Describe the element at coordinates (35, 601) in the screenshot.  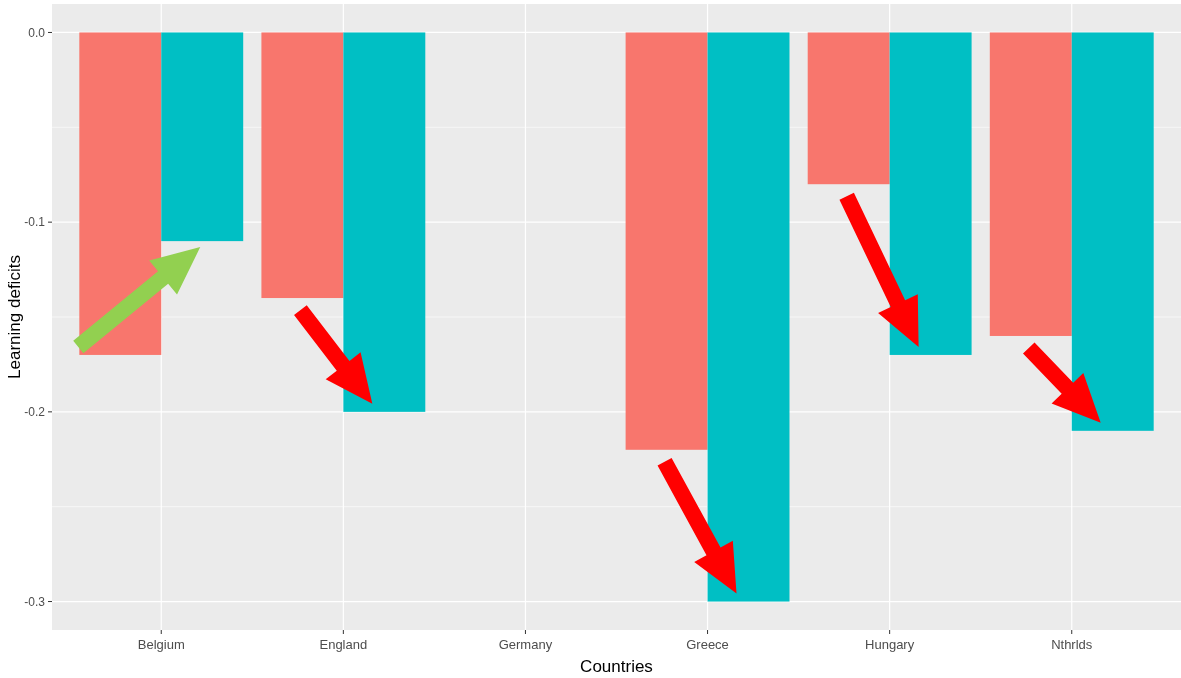
I see `y-tick-label: -0.3` at that location.